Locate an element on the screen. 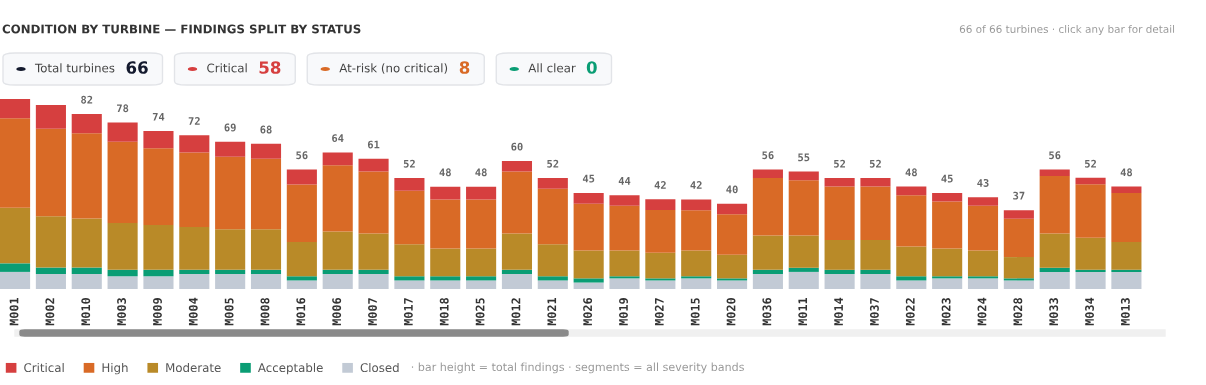 This screenshot has width=1206, height=385. x-tick-label: M008 is located at coordinates (265, 312).